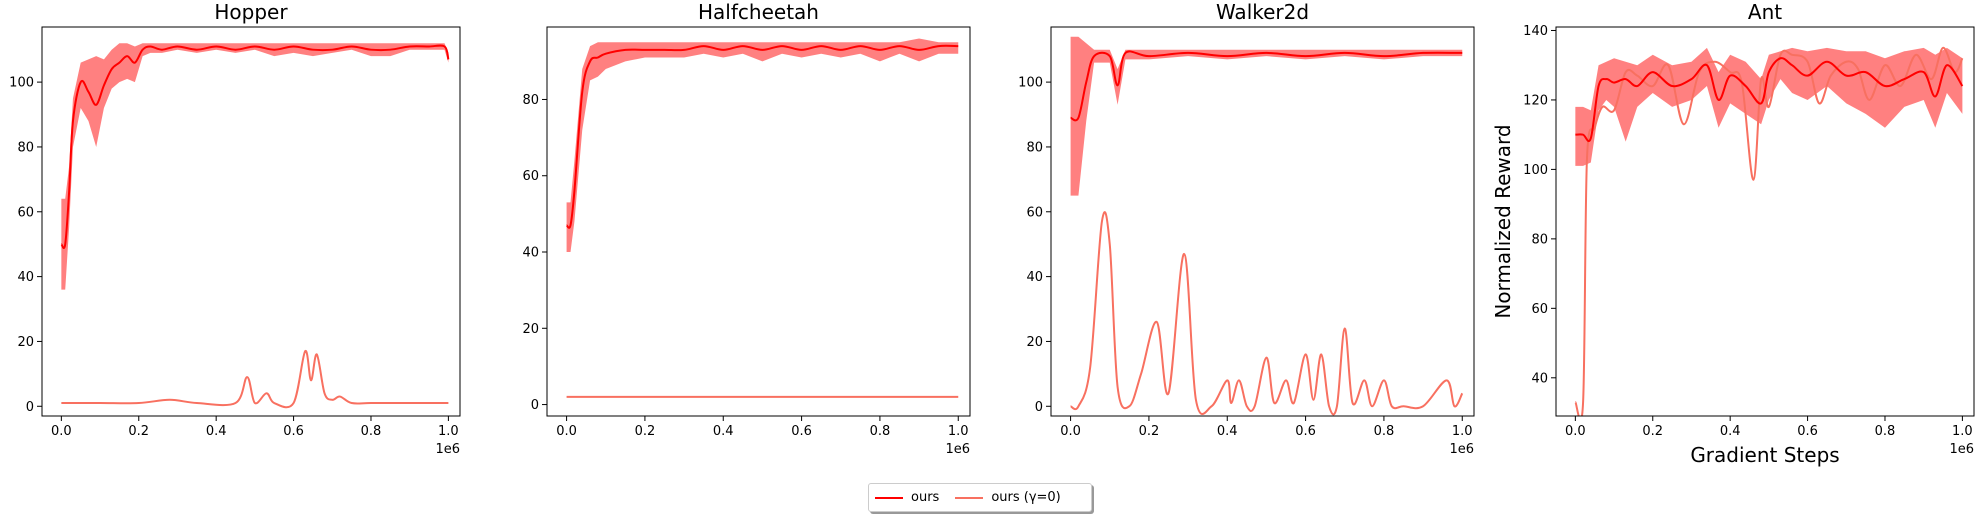 This screenshot has height=516, width=1983. Describe the element at coordinates (1535, 100) in the screenshot. I see `y-tick-label: 120` at that location.